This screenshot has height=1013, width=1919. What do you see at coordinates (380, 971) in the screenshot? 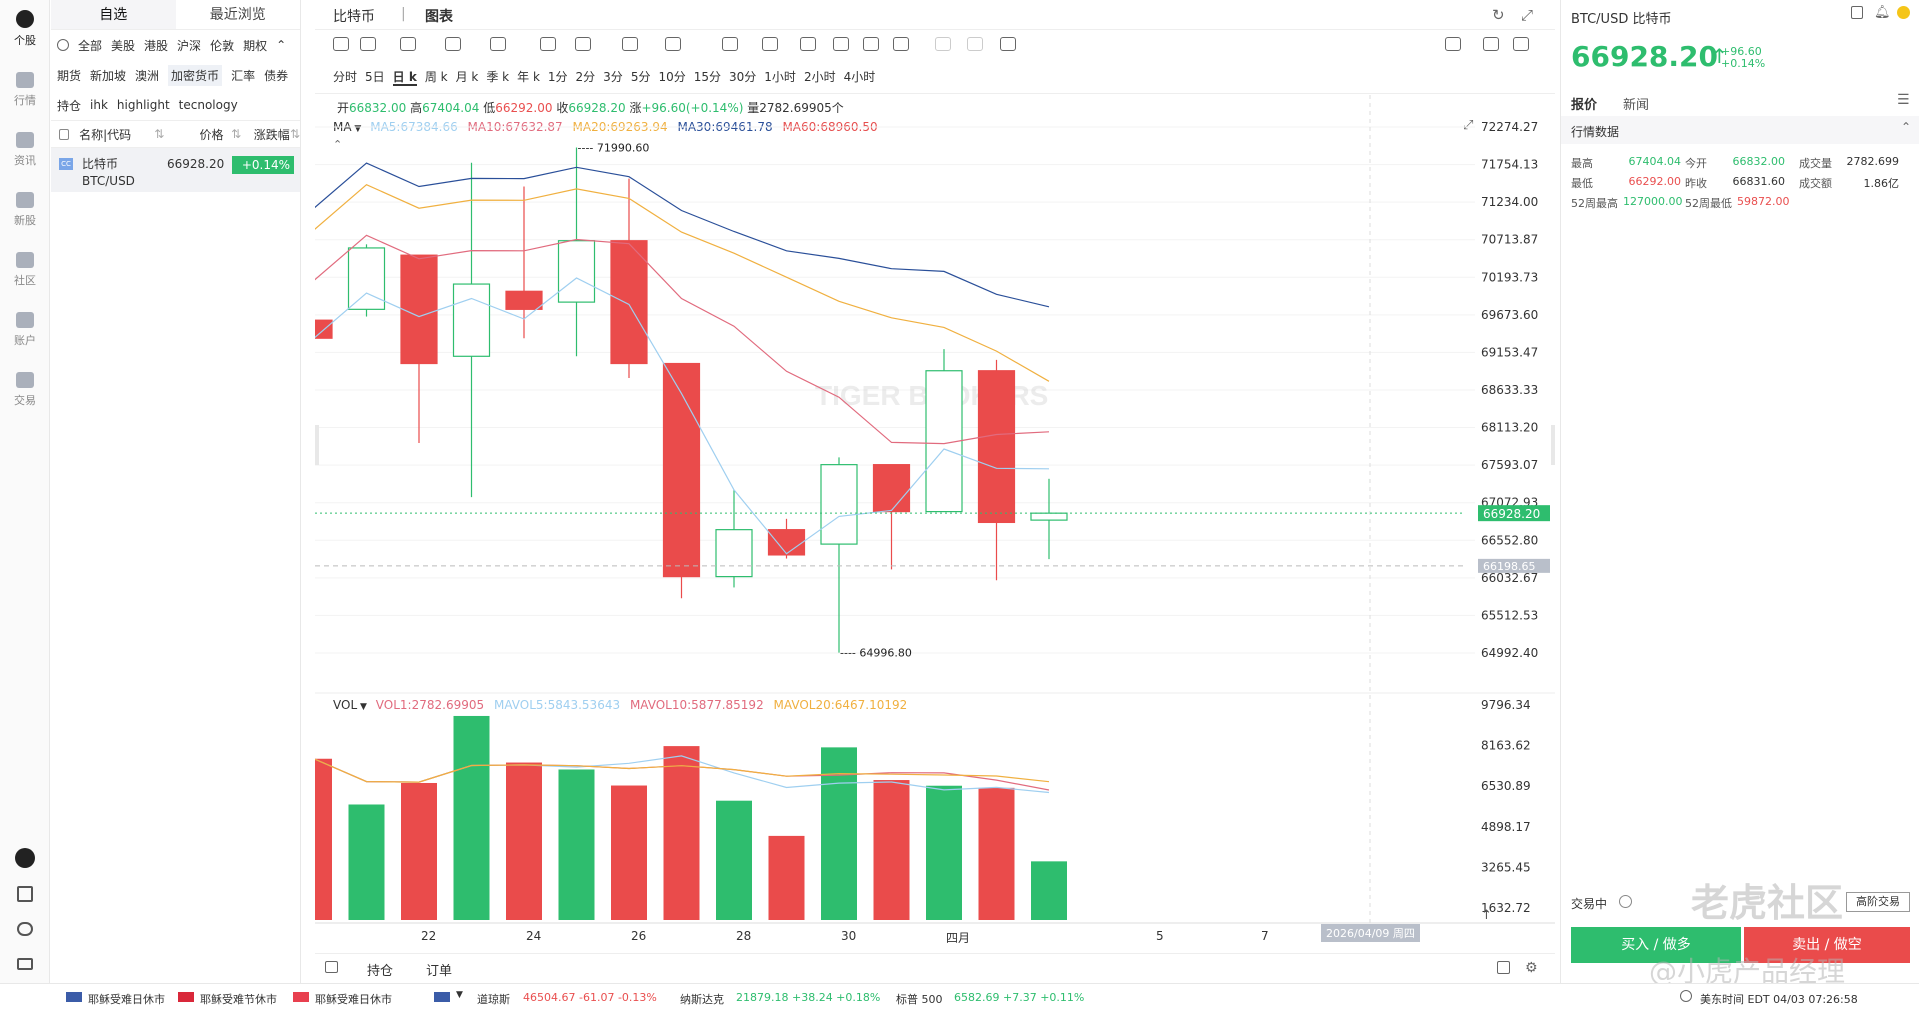
I see `tab-positions: 持仓` at bounding box center [380, 971].